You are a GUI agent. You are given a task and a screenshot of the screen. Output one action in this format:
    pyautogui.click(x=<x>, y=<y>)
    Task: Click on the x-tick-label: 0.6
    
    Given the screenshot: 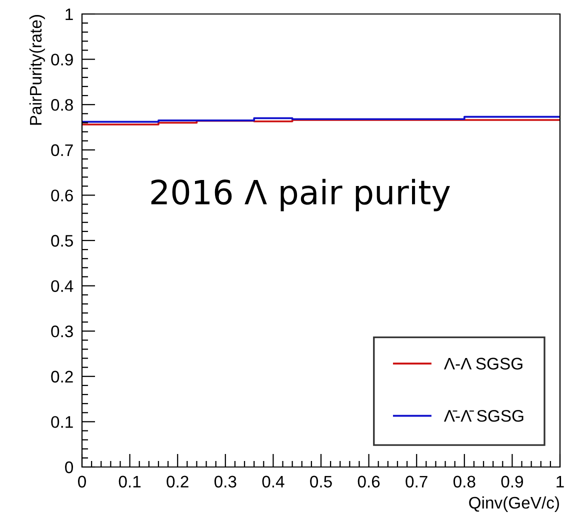 What is the action you would take?
    pyautogui.click(x=369, y=482)
    